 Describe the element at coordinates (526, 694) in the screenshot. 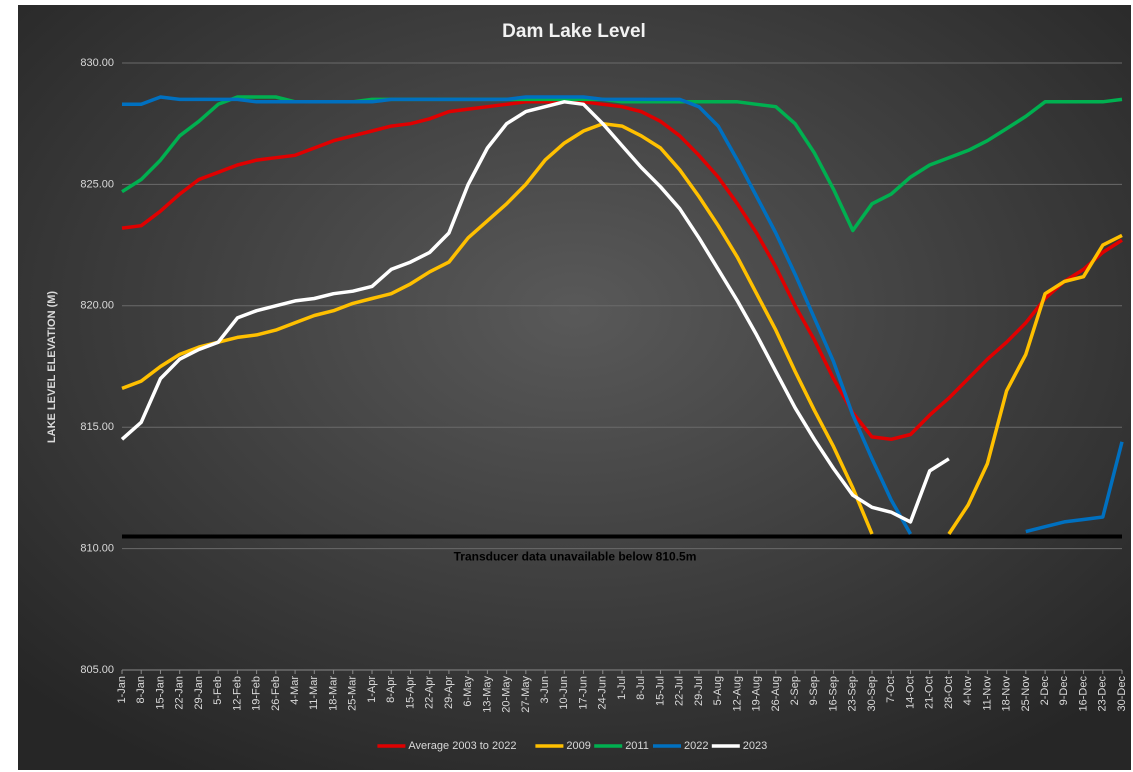

I see `x-tick-label: 27-May` at that location.